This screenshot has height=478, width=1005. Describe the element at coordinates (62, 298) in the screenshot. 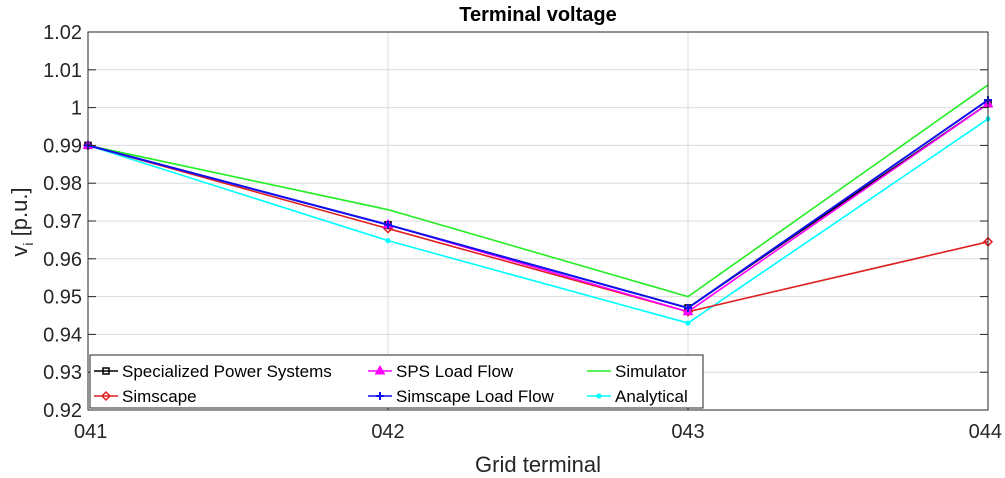

I see `y-tick-label: 0.95` at that location.